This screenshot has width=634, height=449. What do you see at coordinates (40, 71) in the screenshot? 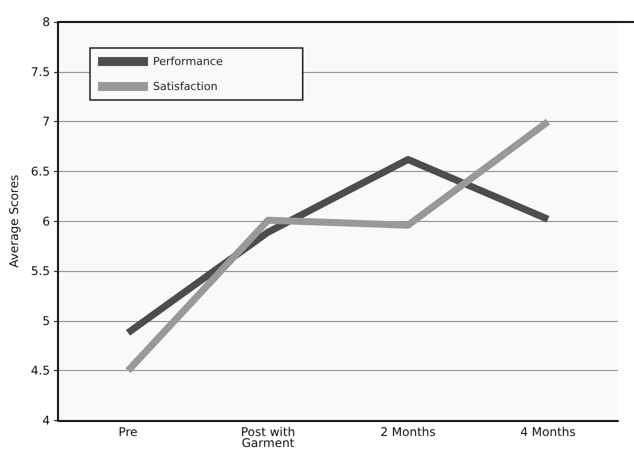
I see `y-tick-label: 7.5` at bounding box center [40, 71].